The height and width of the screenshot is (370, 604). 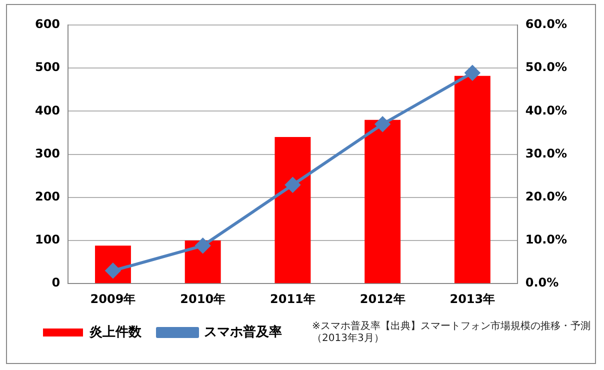 I want to click on y-tick-label: 300, so click(x=47, y=153).